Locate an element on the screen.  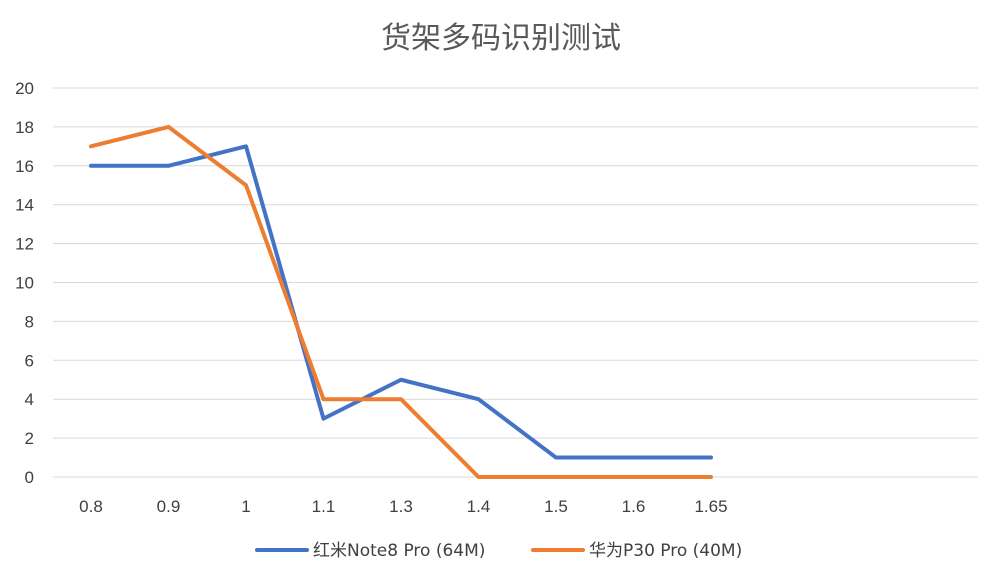
x-tick-label: 1.4 is located at coordinates (479, 506).